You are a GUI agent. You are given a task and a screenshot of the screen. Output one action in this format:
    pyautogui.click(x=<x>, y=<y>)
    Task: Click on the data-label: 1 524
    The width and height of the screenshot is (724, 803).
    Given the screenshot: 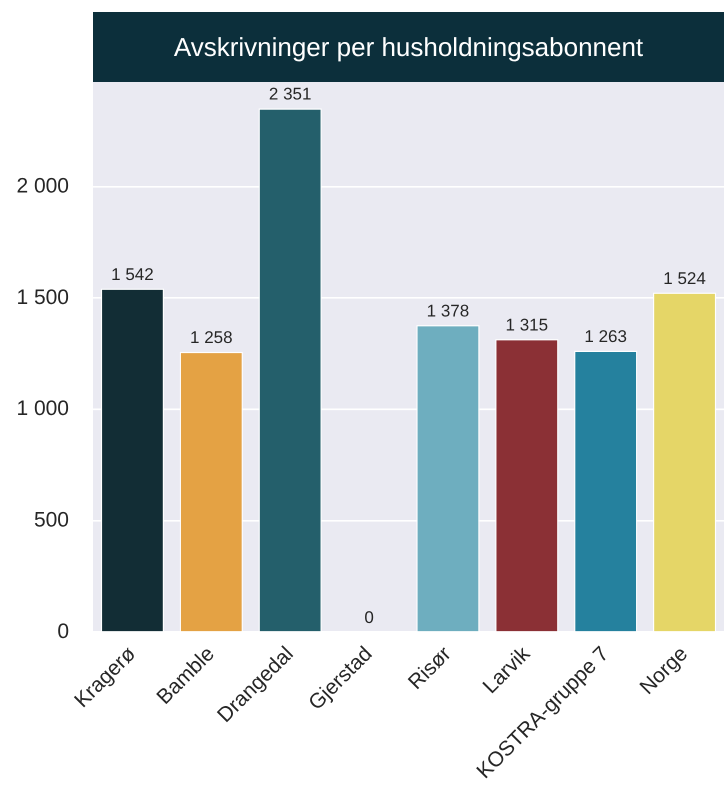 What is the action you would take?
    pyautogui.click(x=684, y=278)
    